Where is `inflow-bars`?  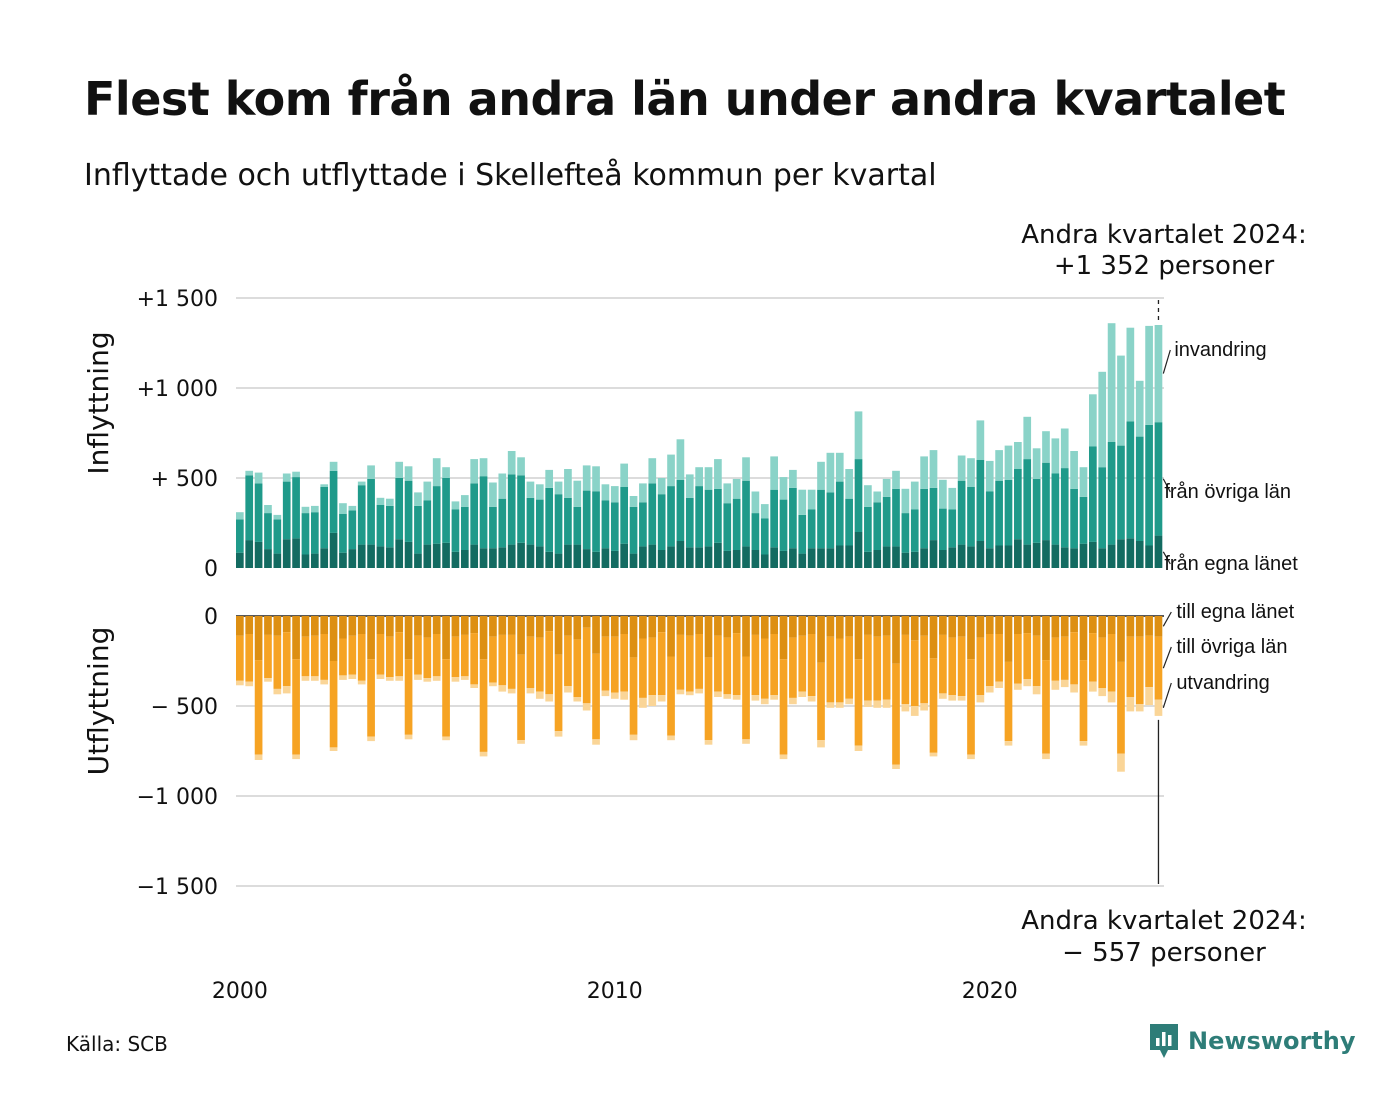
inflow-bars is located at coordinates (699, 445).